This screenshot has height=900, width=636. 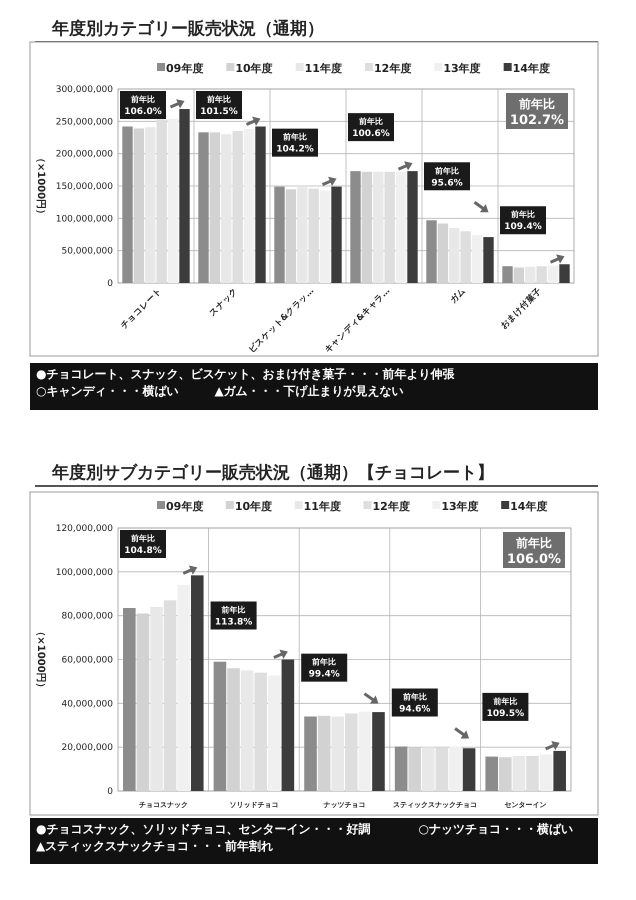 I want to click on chart-title: 年度別サブカテゴリー販売状況（通期）【チョコレート】, so click(x=272, y=473).